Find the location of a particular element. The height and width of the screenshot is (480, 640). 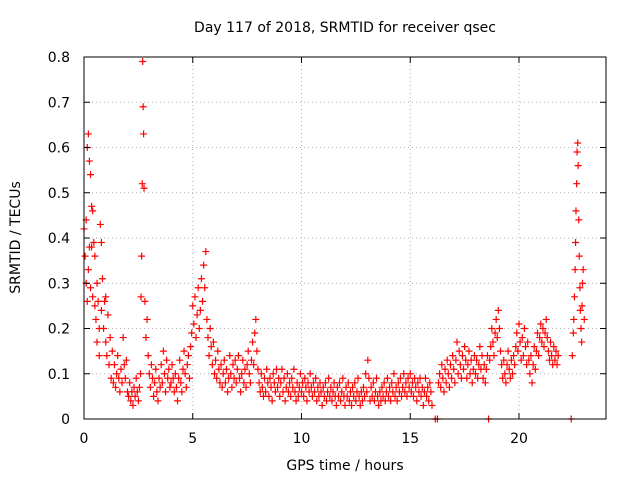

x-tick-label: 5 is located at coordinates (192, 439).